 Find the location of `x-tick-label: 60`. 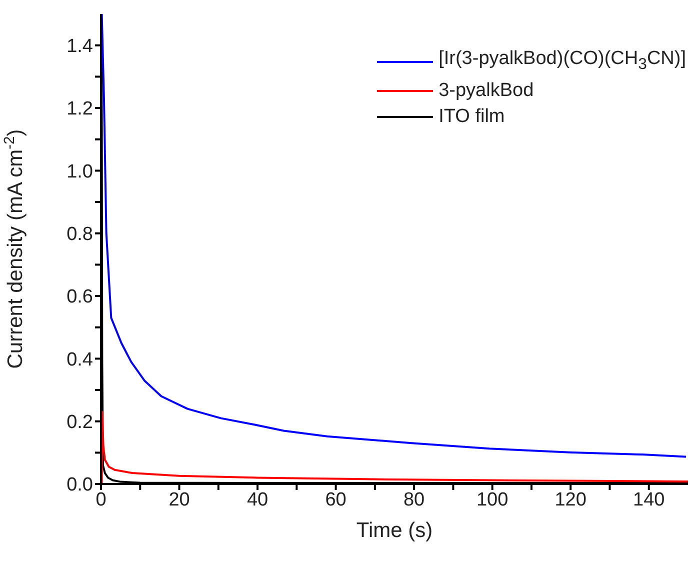

x-tick-label: 60 is located at coordinates (335, 499).